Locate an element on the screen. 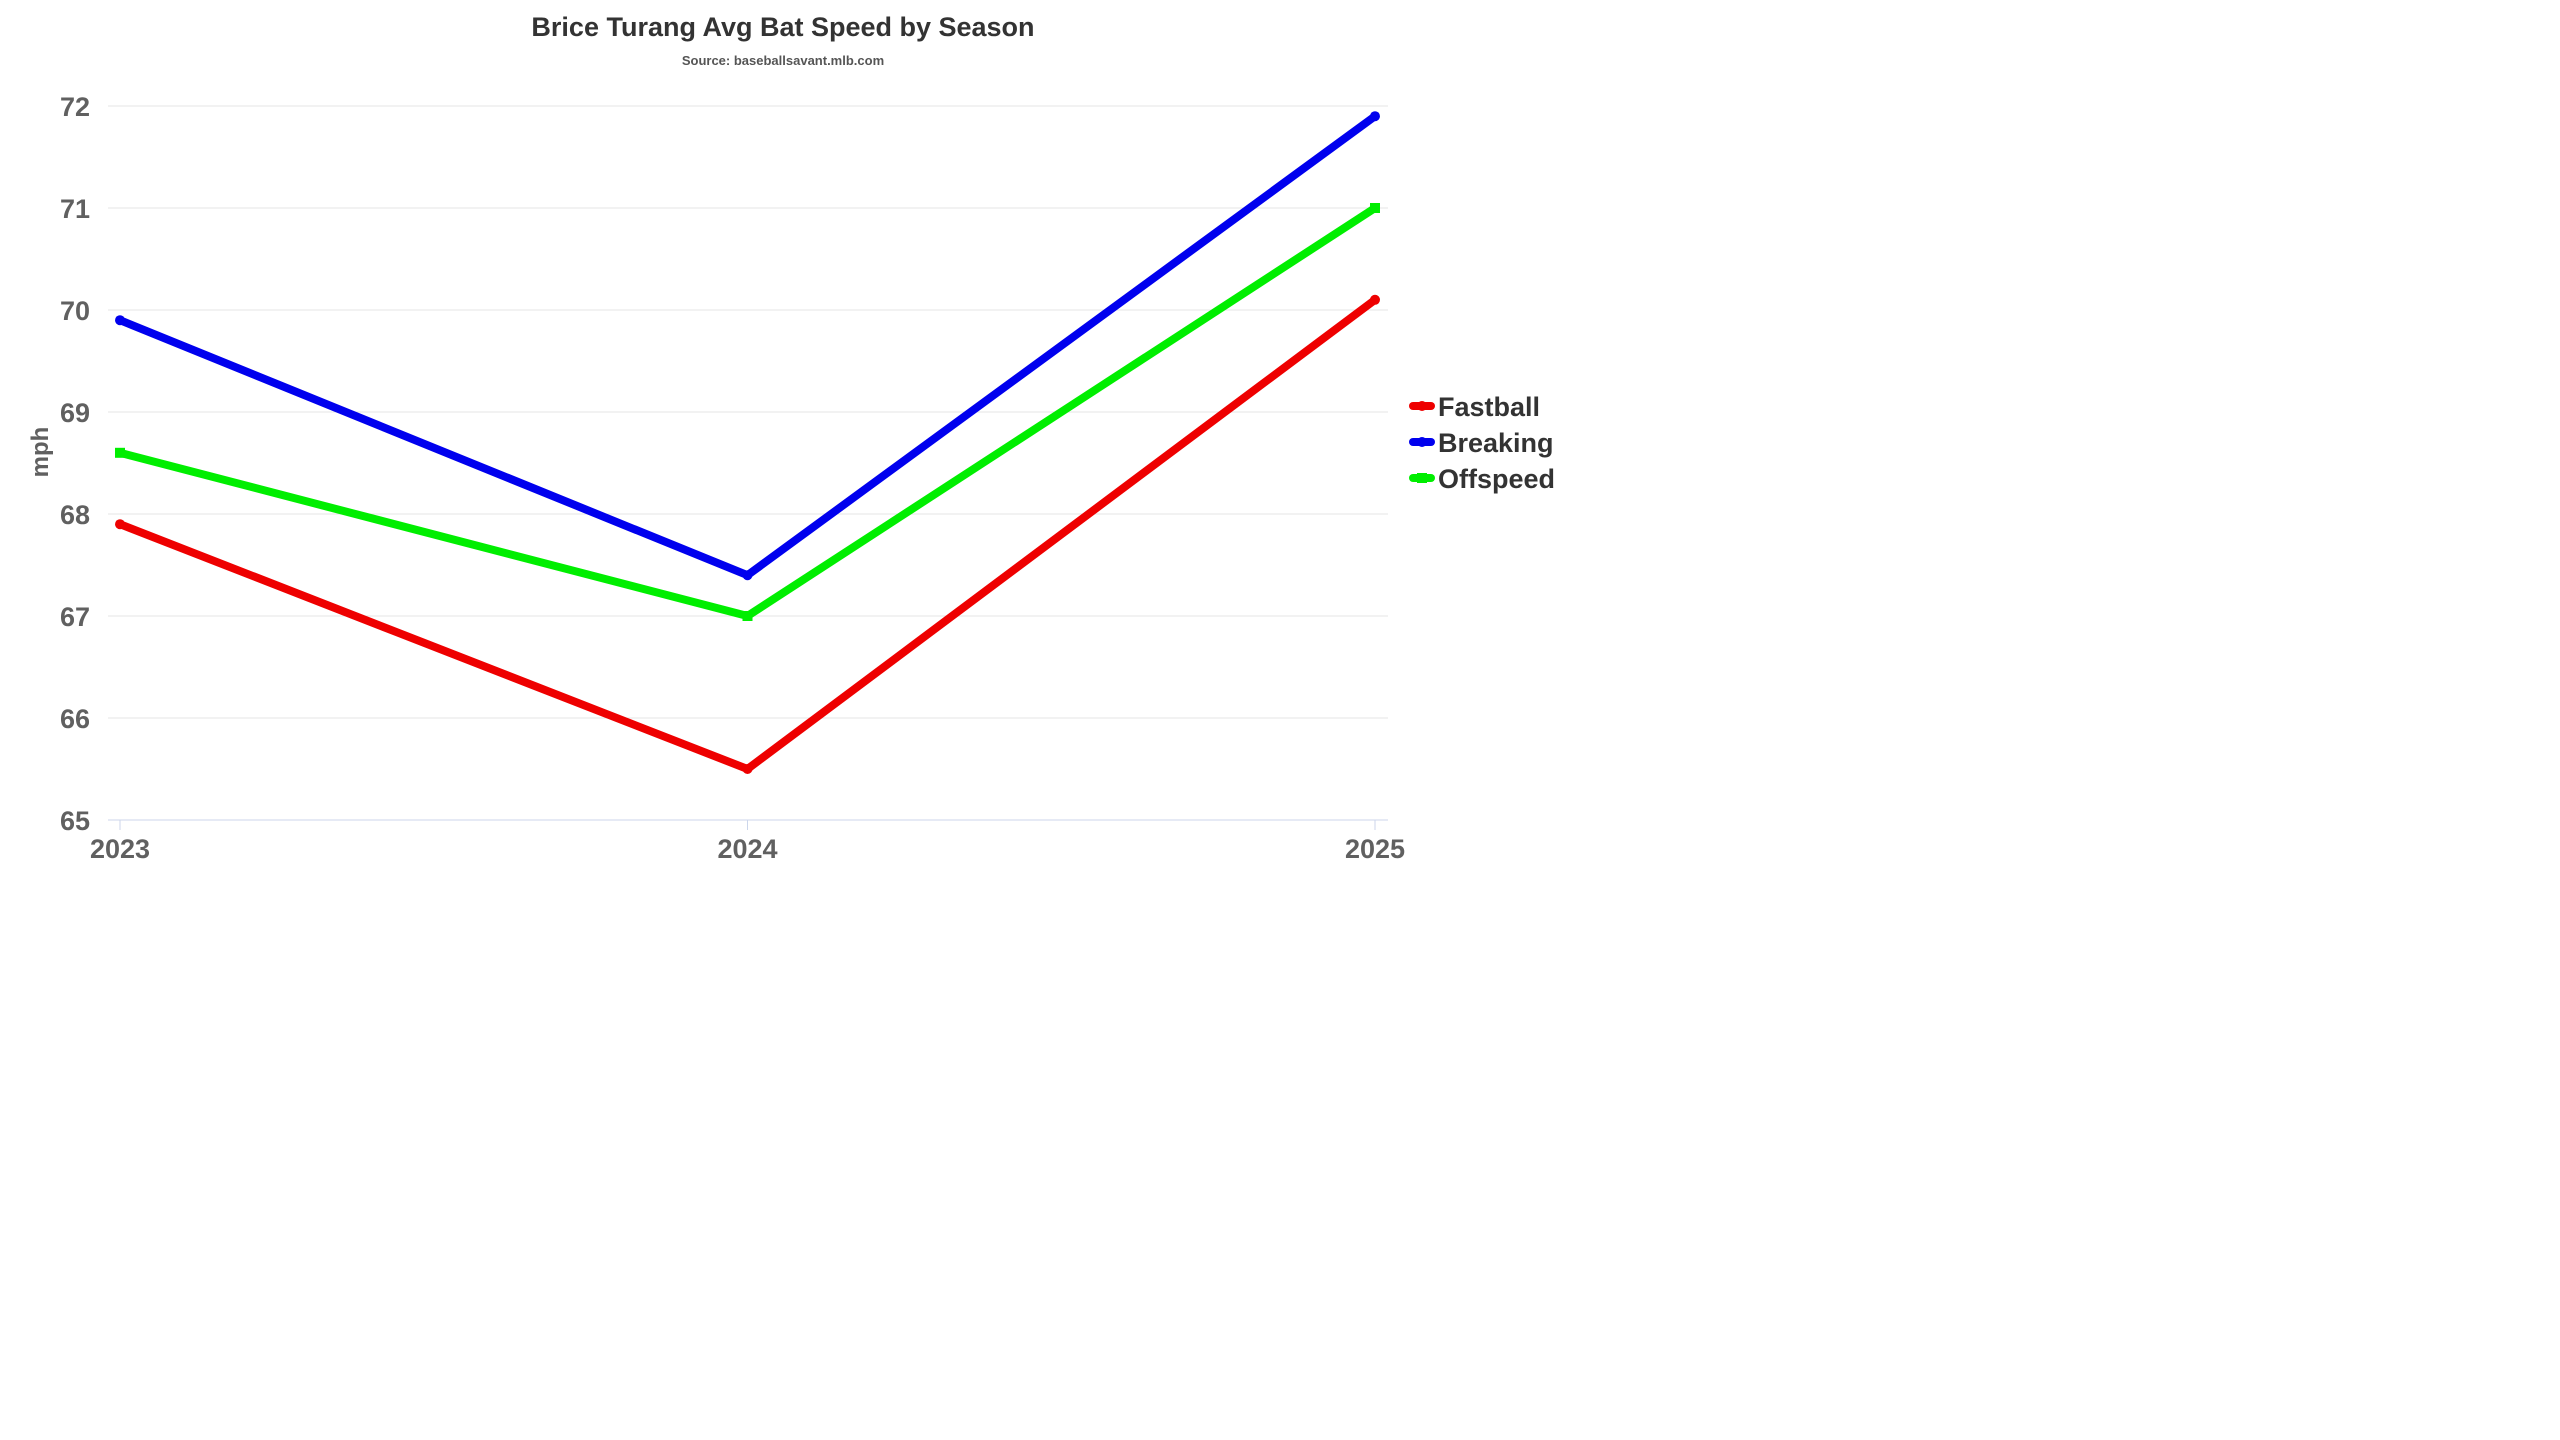 The width and height of the screenshot is (2560, 1440). legend-label-offspeed: Offspeed is located at coordinates (1496, 479).